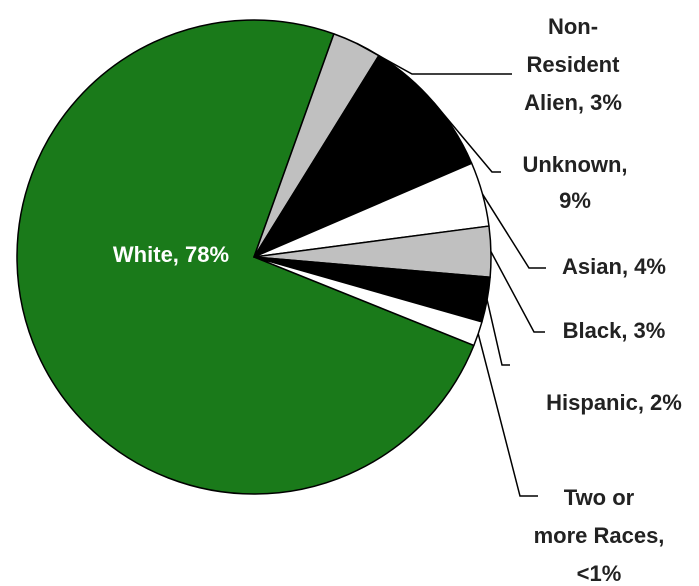 The width and height of the screenshot is (699, 586). Describe the element at coordinates (614, 266) in the screenshot. I see `slice-label-asian: Asian, 4%` at that location.